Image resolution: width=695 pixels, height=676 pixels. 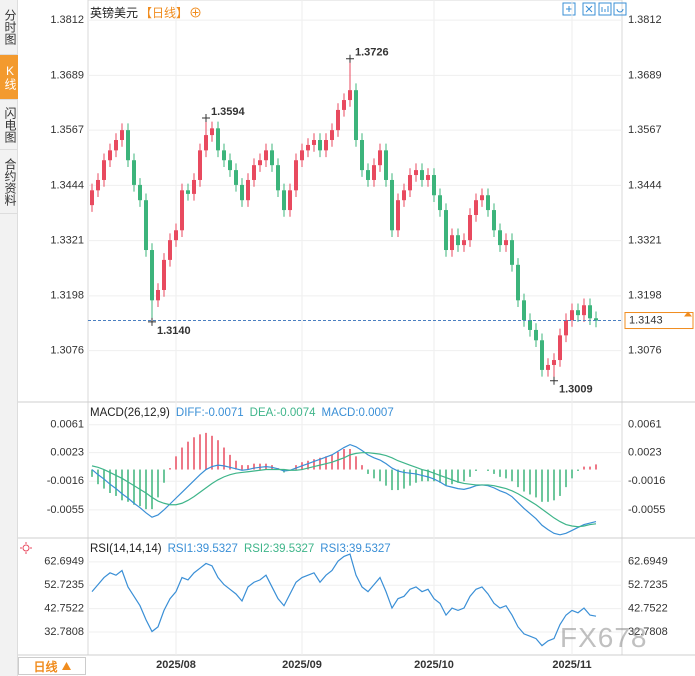 What do you see at coordinates (282, 413) in the screenshot?
I see `legend-entry: DEA:-0.0074` at bounding box center [282, 413].